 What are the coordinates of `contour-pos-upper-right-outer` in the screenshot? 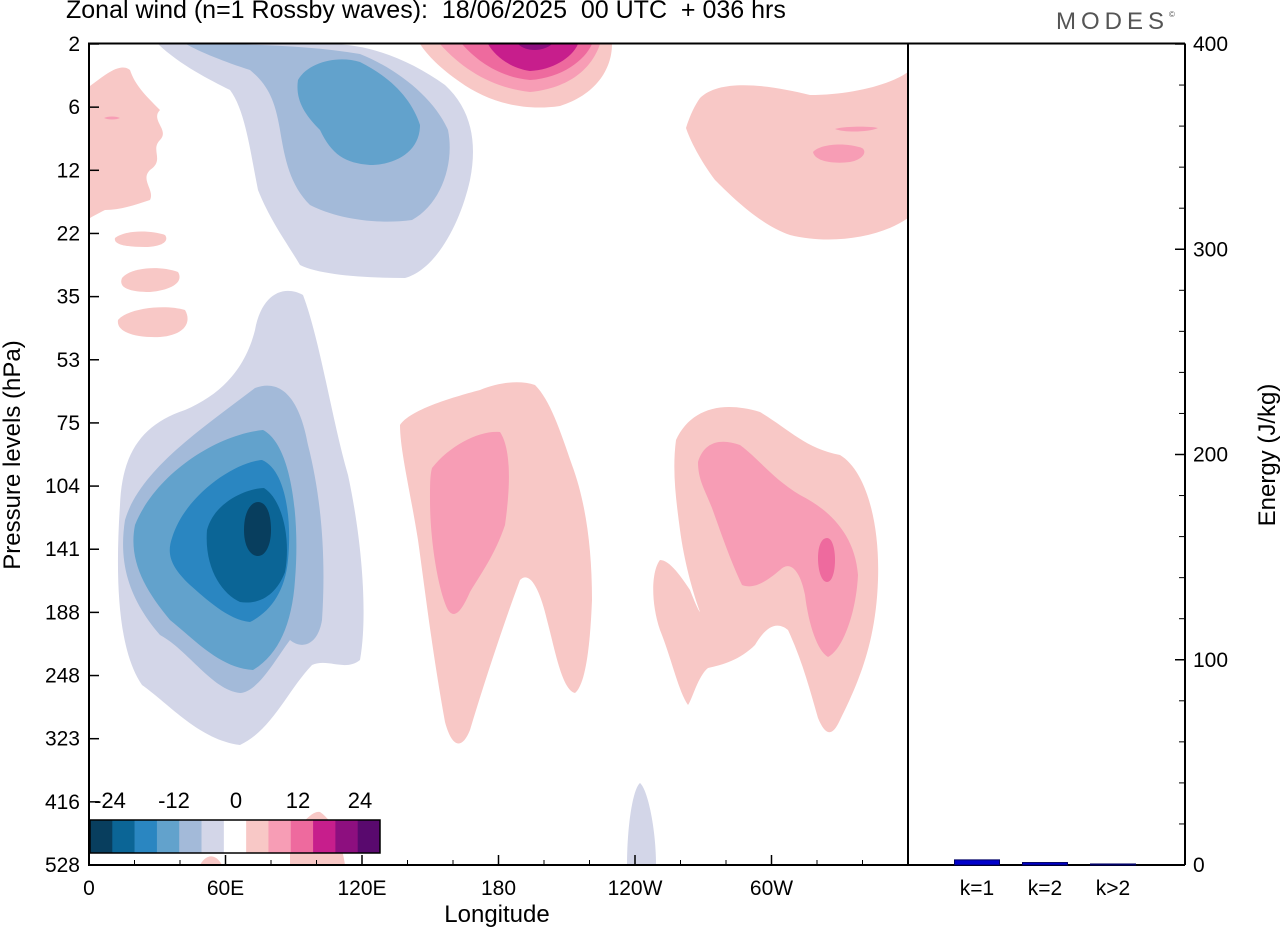 It's located at (797, 156).